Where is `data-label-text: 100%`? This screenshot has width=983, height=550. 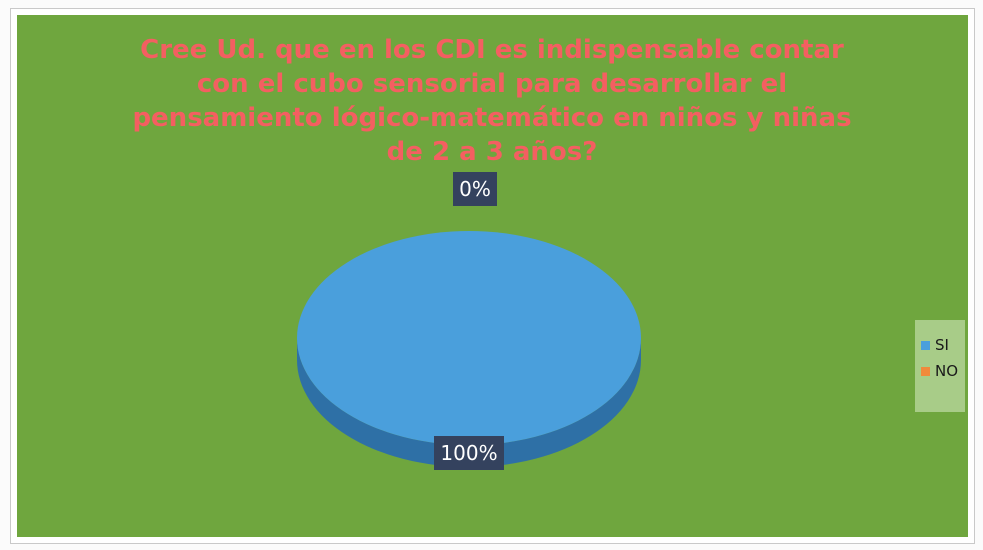 data-label-text: 100% is located at coordinates (468, 453).